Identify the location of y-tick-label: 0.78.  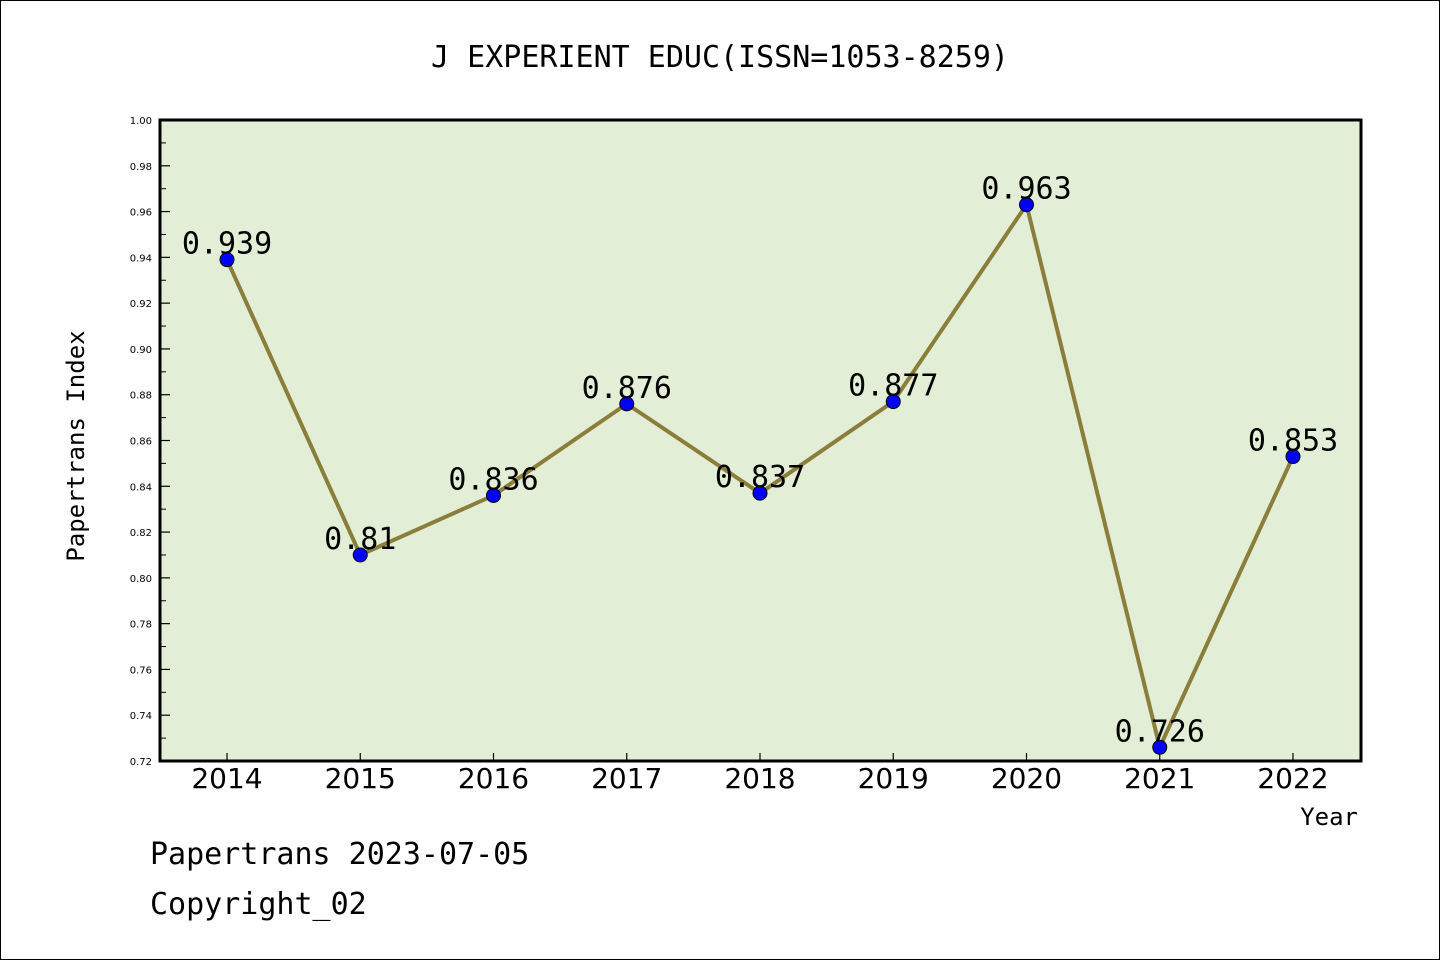
(141, 625).